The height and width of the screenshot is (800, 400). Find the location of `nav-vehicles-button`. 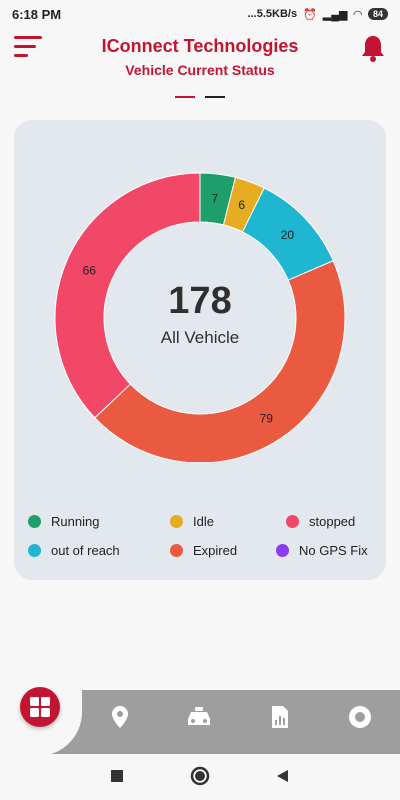

nav-vehicles-button is located at coordinates (199, 717).